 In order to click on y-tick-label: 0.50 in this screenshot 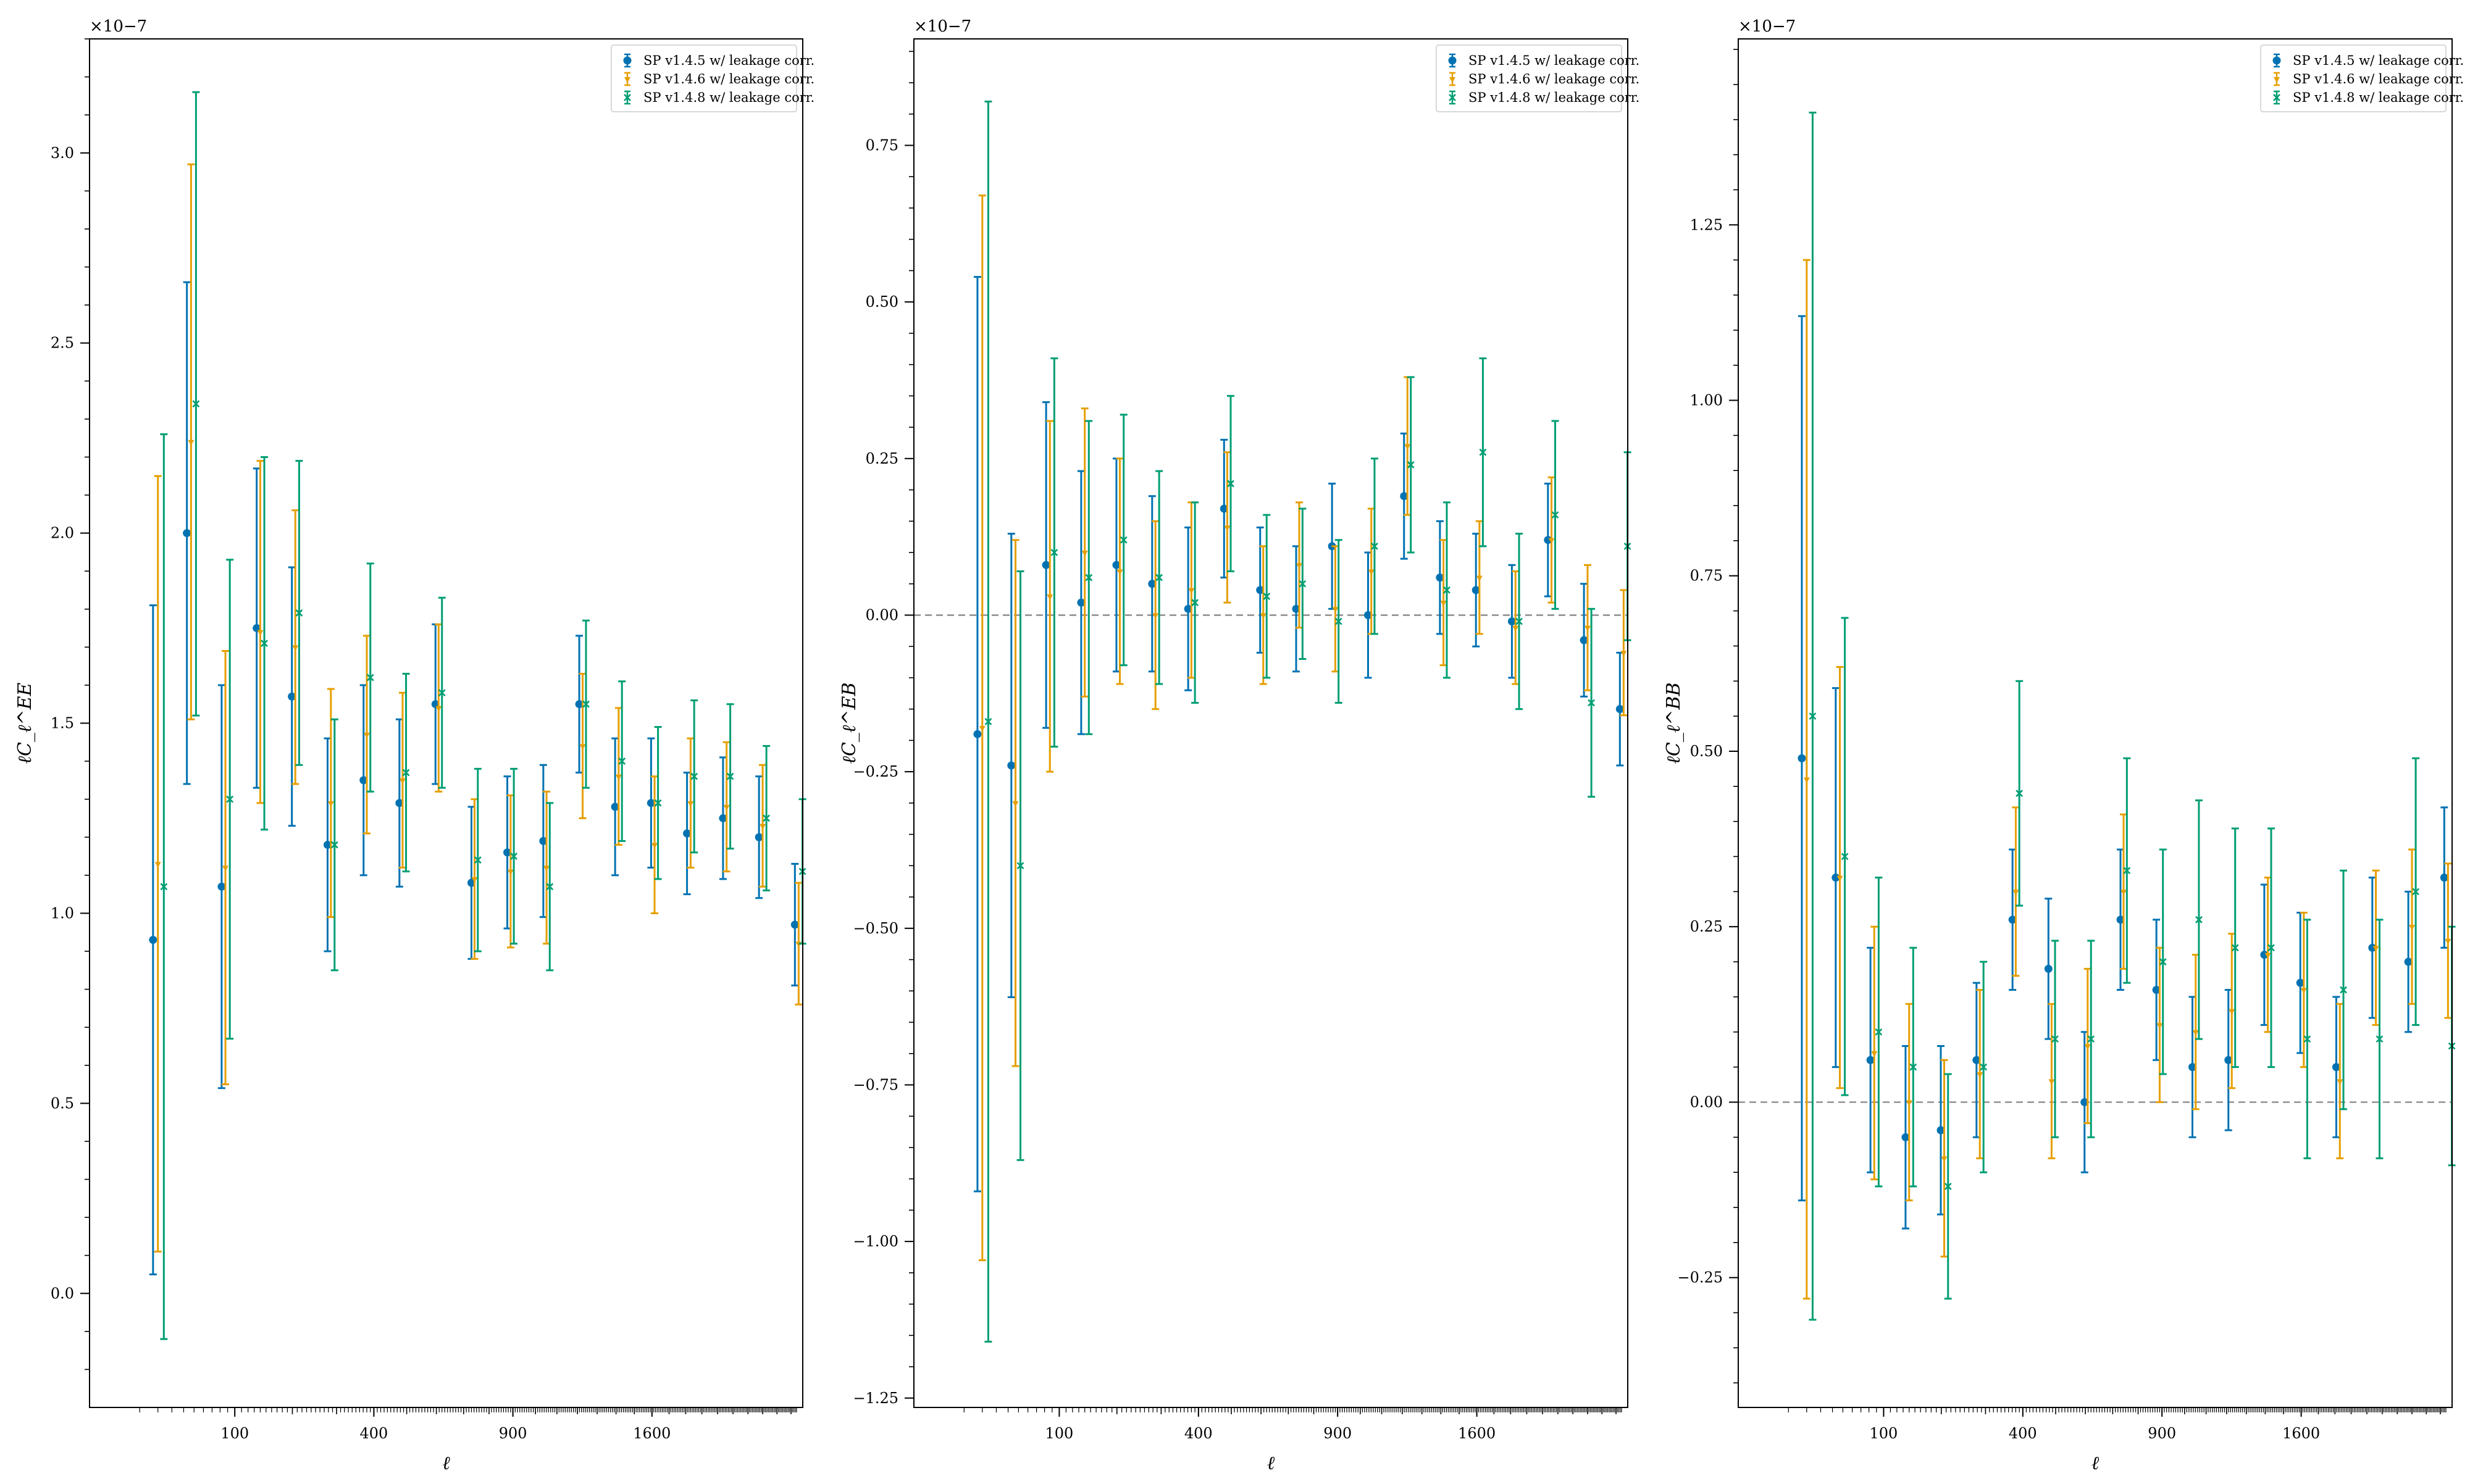, I will do `click(882, 302)`.